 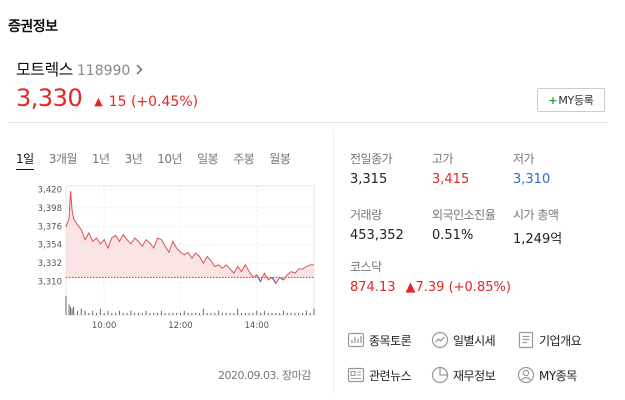 I want to click on price-line, so click(x=189, y=237).